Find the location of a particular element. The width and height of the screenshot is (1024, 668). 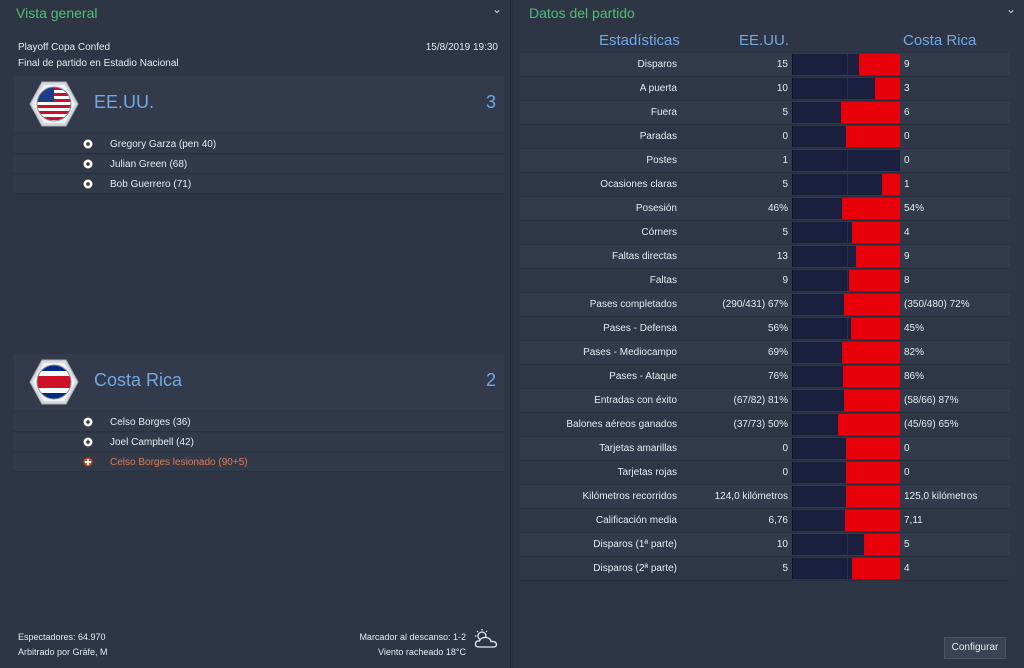

stat-away-value: 7,11 is located at coordinates (913, 520).